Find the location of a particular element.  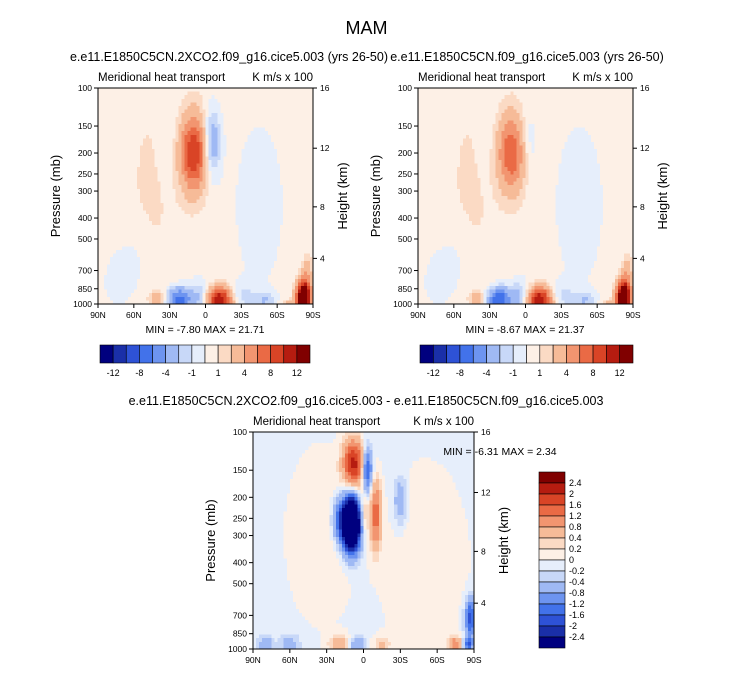

p1-colorbar-box is located at coordinates (277, 354).